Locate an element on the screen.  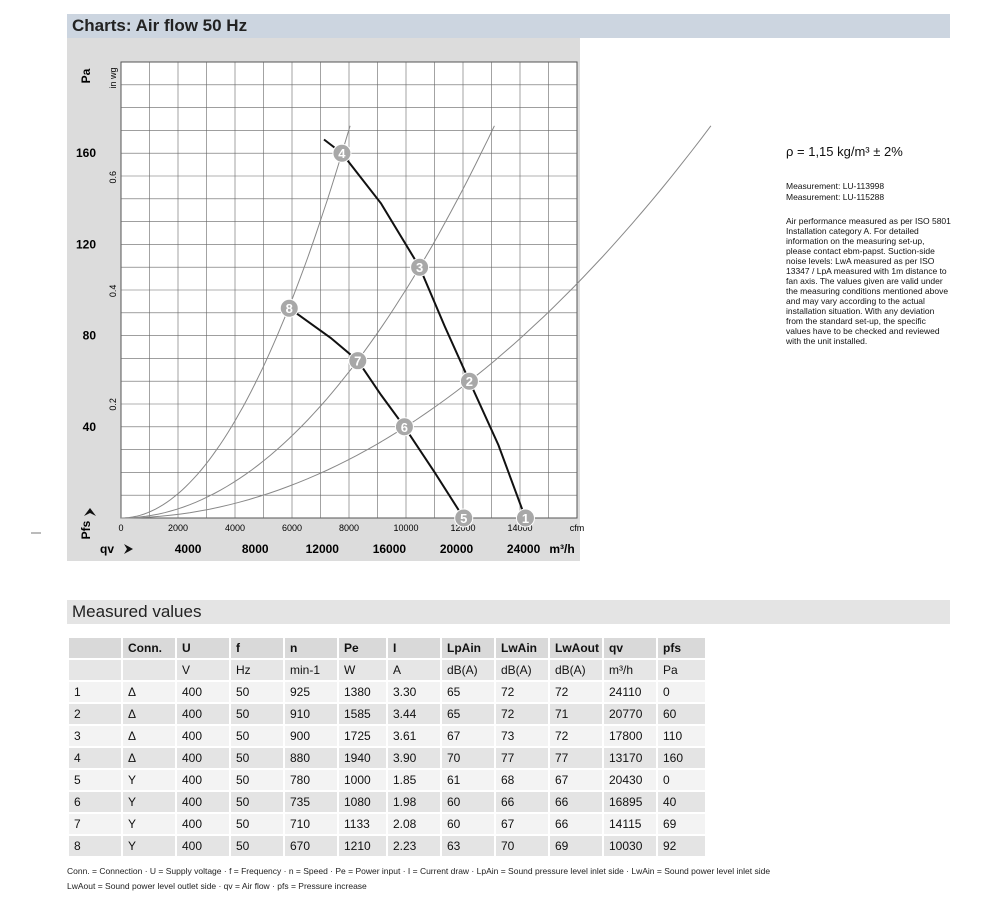
table-cell: 1725 is located at coordinates (362, 736).